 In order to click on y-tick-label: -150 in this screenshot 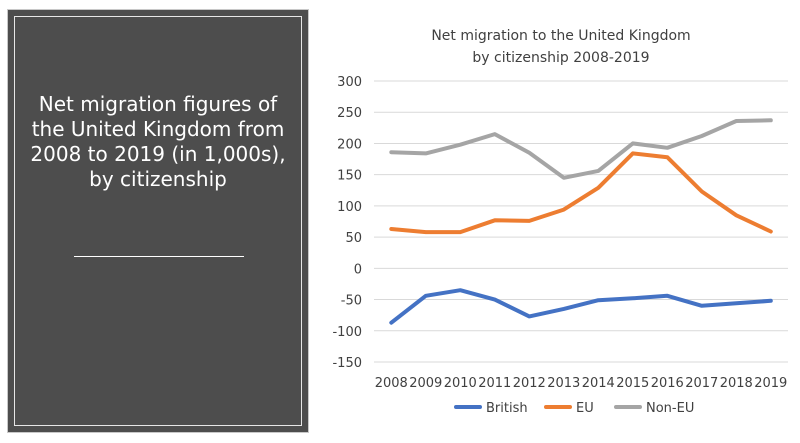, I will do `click(347, 363)`.